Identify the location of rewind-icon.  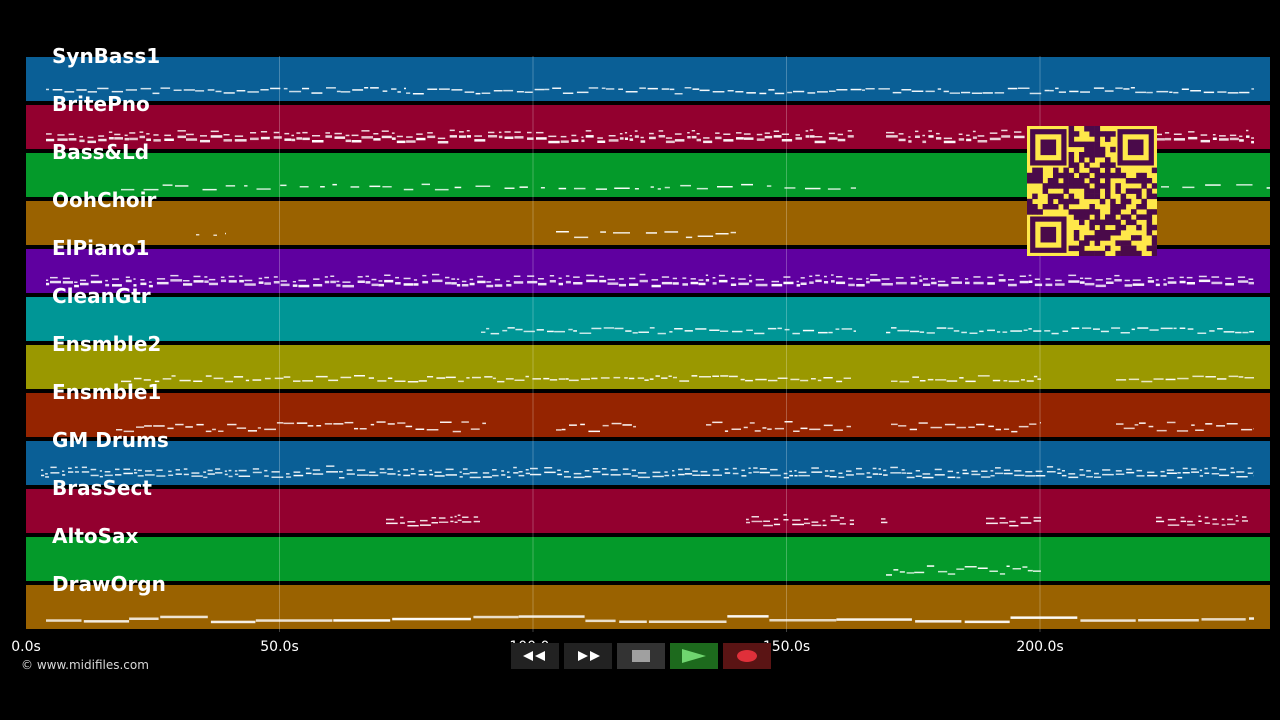
(534, 656).